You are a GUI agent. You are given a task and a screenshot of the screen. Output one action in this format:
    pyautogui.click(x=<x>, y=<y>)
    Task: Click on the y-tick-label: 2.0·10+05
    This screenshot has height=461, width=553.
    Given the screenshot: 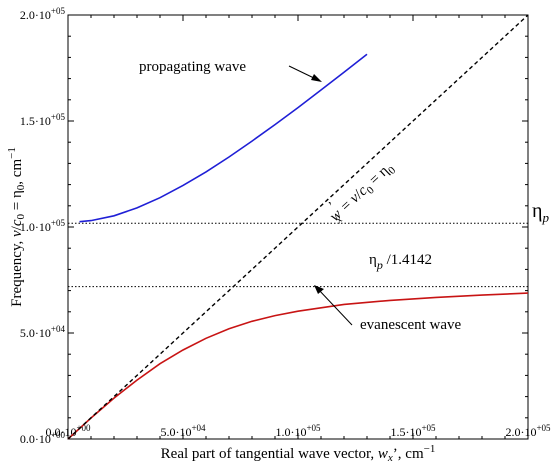 What is the action you would take?
    pyautogui.click(x=43, y=14)
    